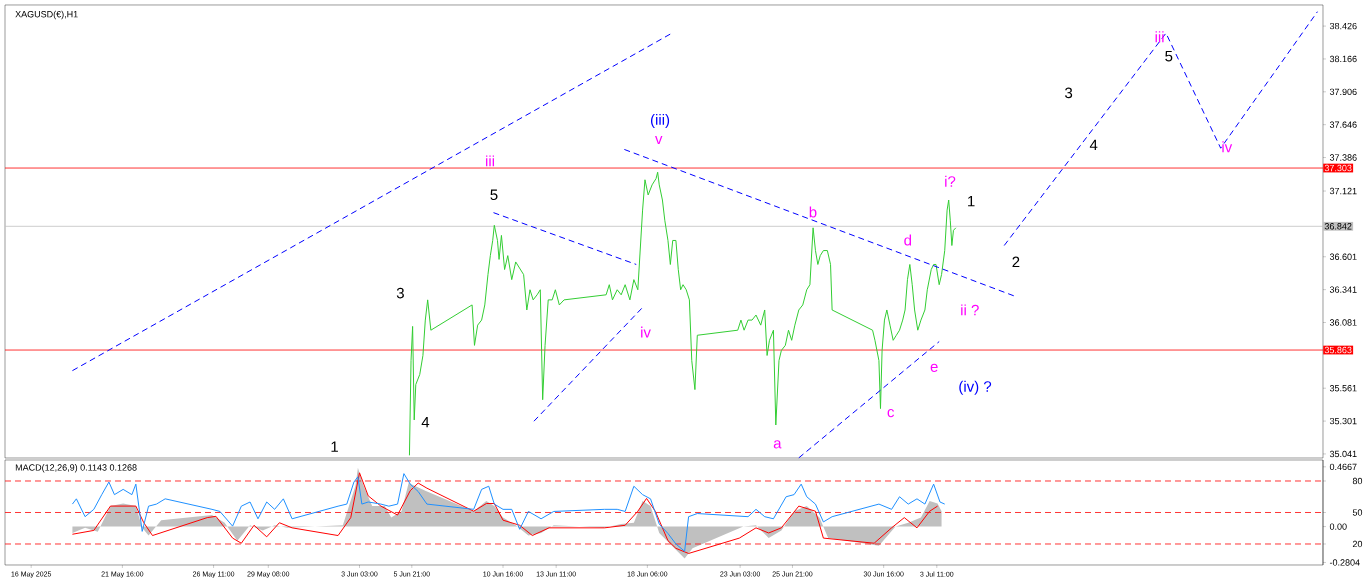 Image resolution: width=1366 pixels, height=588 pixels. Describe the element at coordinates (76, 468) in the screenshot. I see `chart-title: MACD(12,26,9) 0.1143 0.1268` at that location.